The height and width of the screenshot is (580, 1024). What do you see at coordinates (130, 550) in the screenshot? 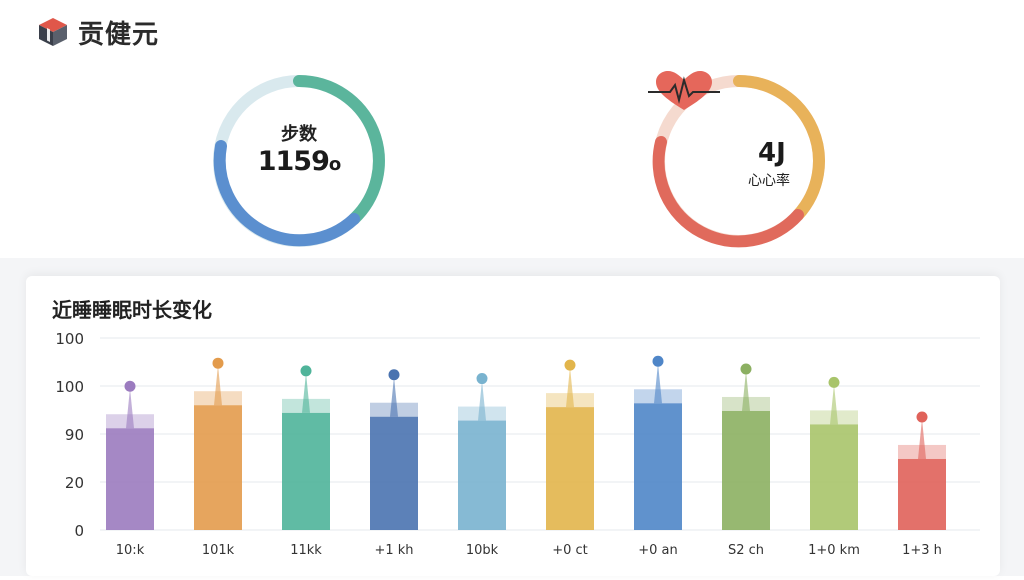
I see `x-tick-label: 10:k` at bounding box center [130, 550].